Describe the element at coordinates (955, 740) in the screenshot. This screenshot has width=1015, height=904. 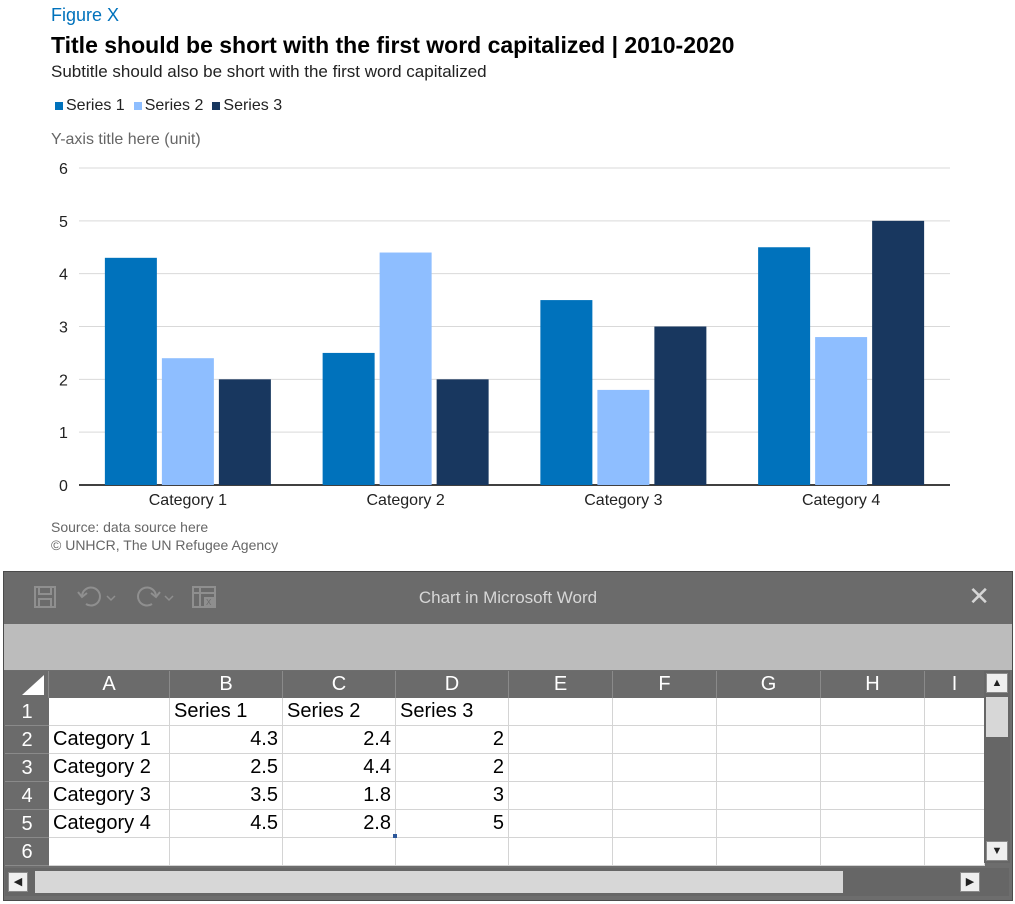
I see `cell-i2` at that location.